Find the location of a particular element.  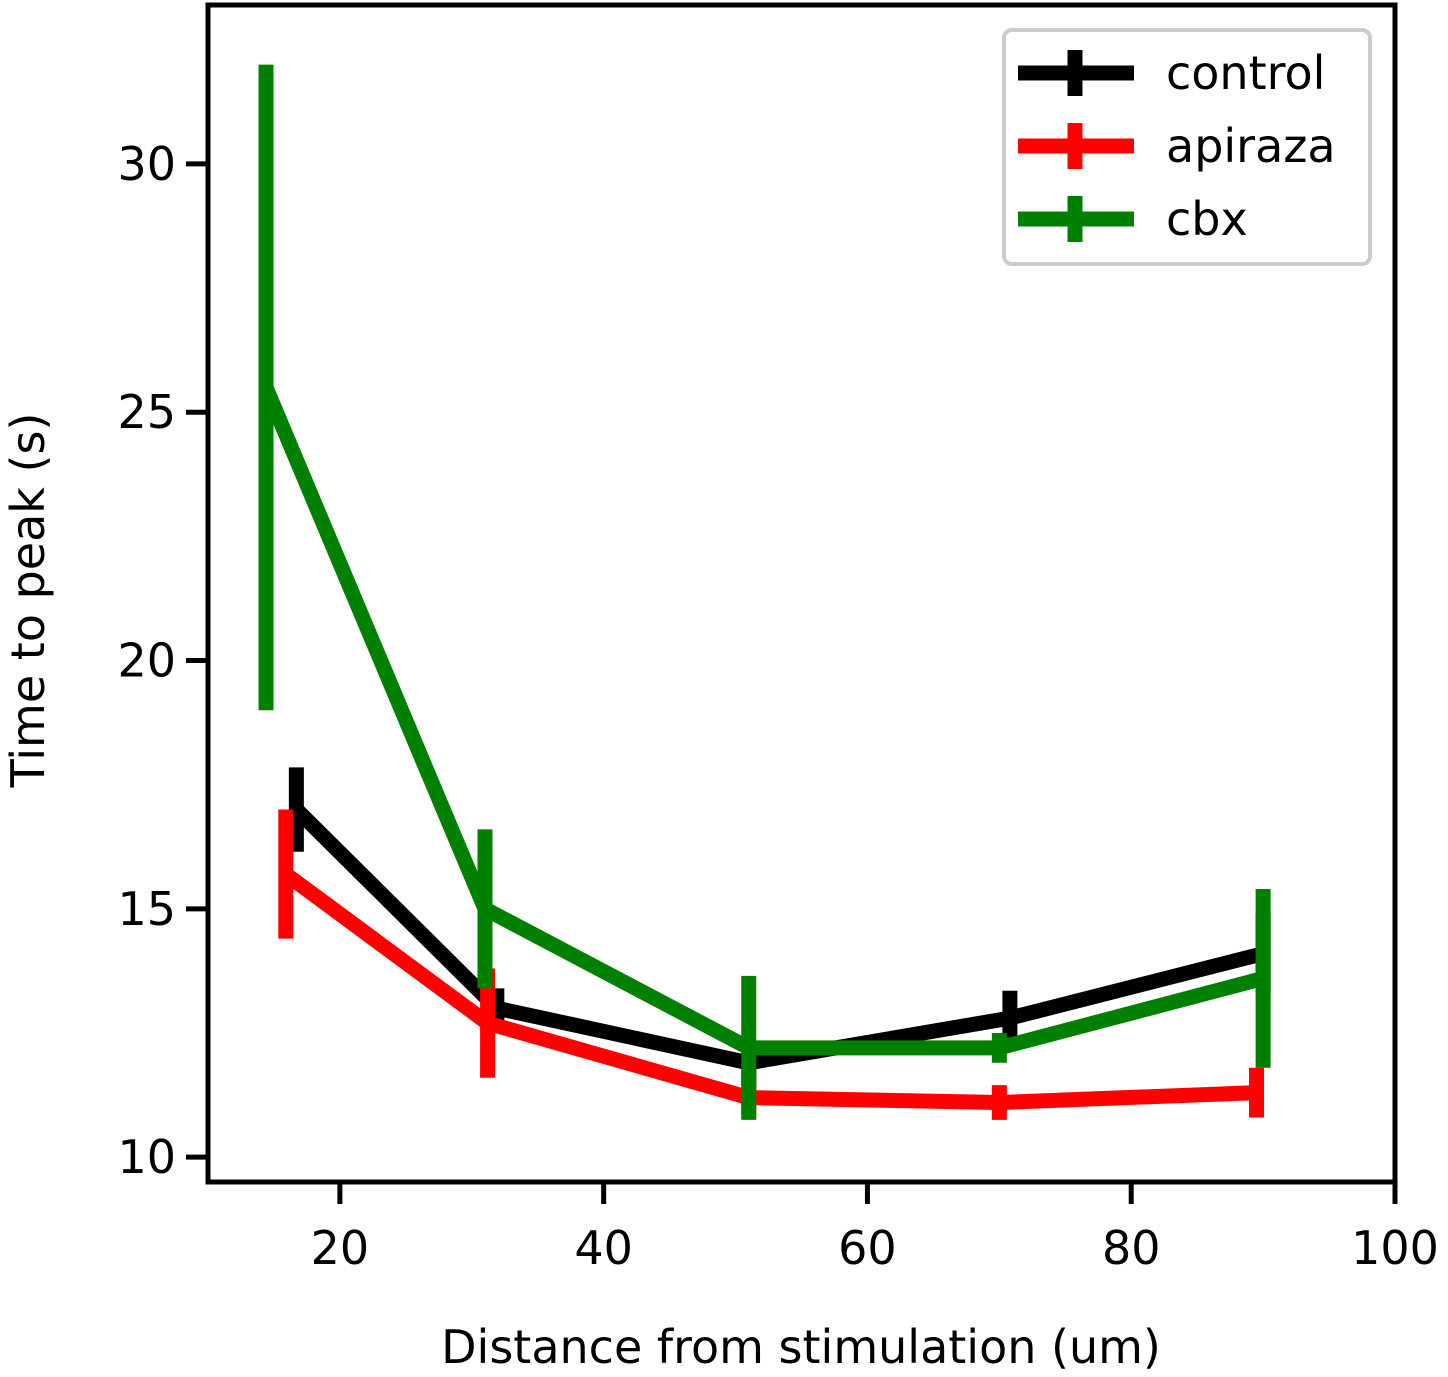

legend-item-apiraza: apiraza is located at coordinates (1177, 146).